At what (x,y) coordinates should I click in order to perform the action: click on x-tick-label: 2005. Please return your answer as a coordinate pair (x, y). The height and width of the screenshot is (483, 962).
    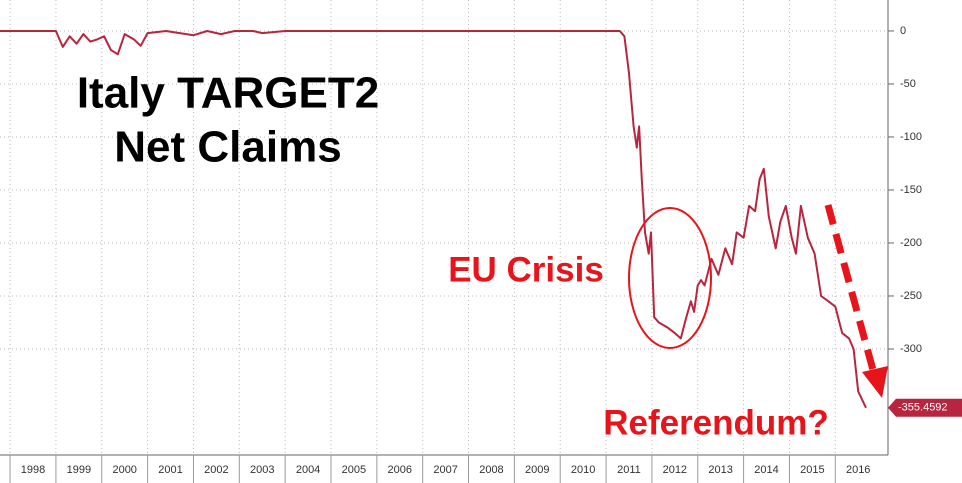
    Looking at the image, I should click on (354, 470).